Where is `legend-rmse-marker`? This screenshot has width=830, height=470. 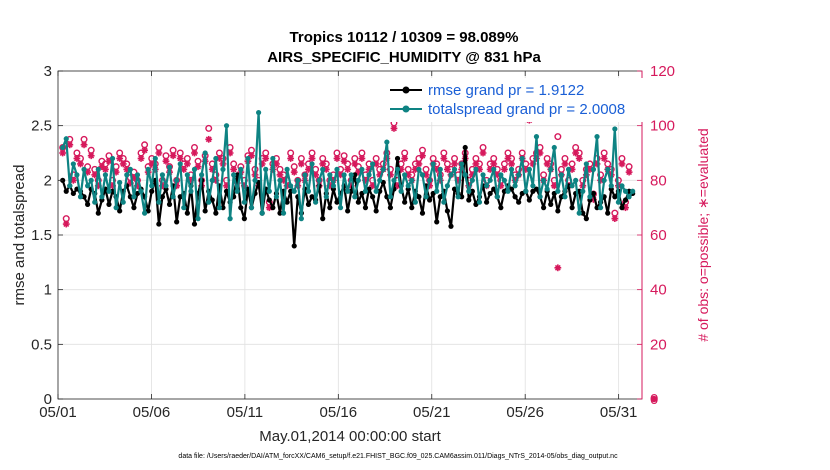
legend-rmse-marker is located at coordinates (406, 90).